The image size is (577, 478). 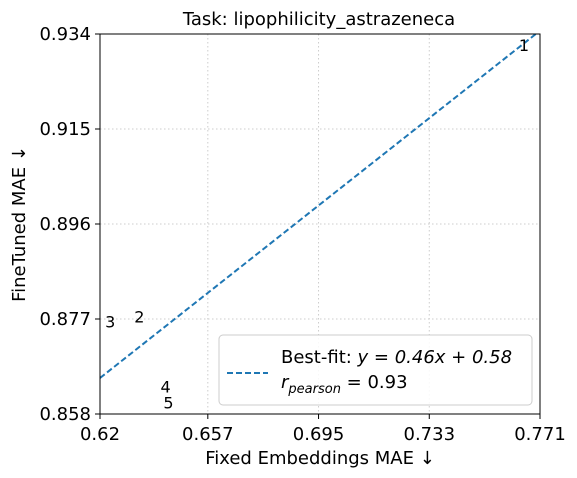 I want to click on x-axis-ticks: 0.62 0.657 0.695 0.733 0.771, so click(x=323, y=429).